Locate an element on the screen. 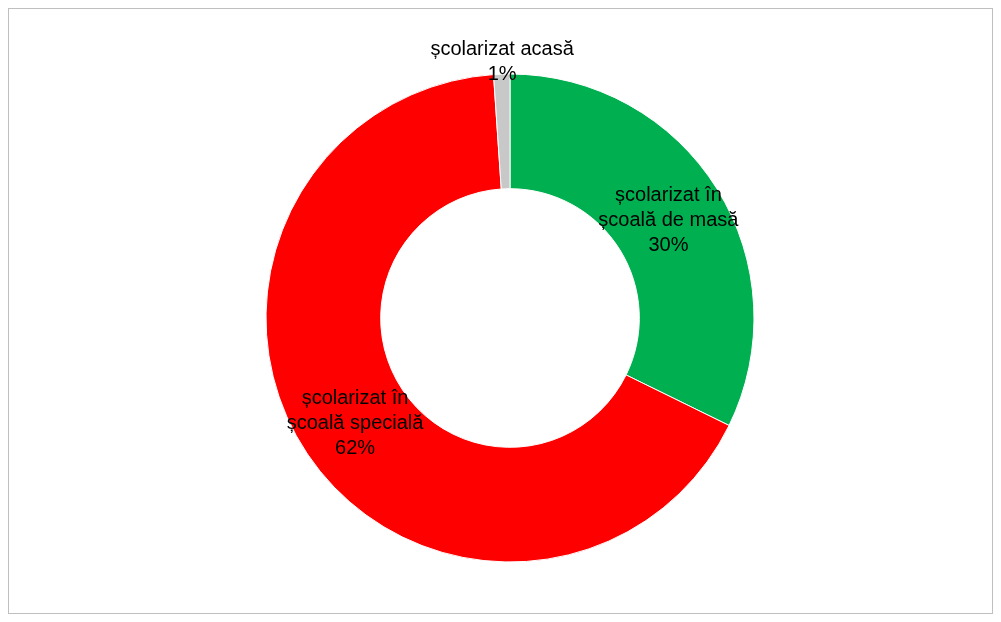 This screenshot has width=1001, height=622. data-label: 62% is located at coordinates (355, 447).